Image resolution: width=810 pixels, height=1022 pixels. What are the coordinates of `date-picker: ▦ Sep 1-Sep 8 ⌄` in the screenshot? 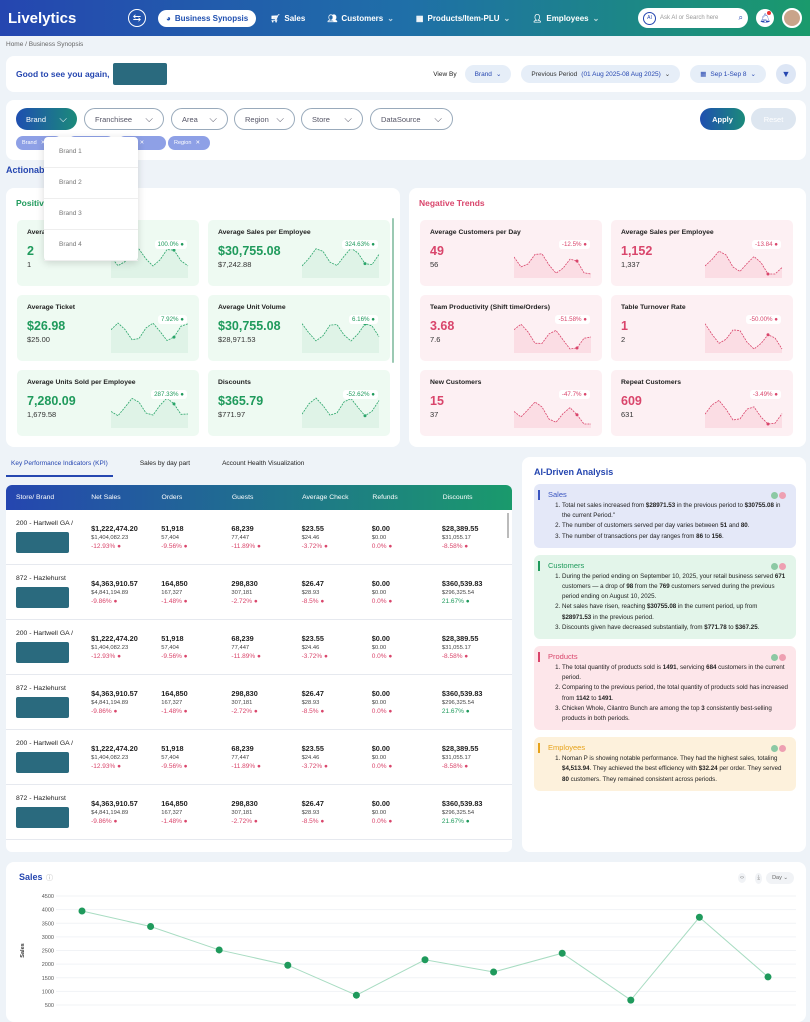 It's located at (728, 74).